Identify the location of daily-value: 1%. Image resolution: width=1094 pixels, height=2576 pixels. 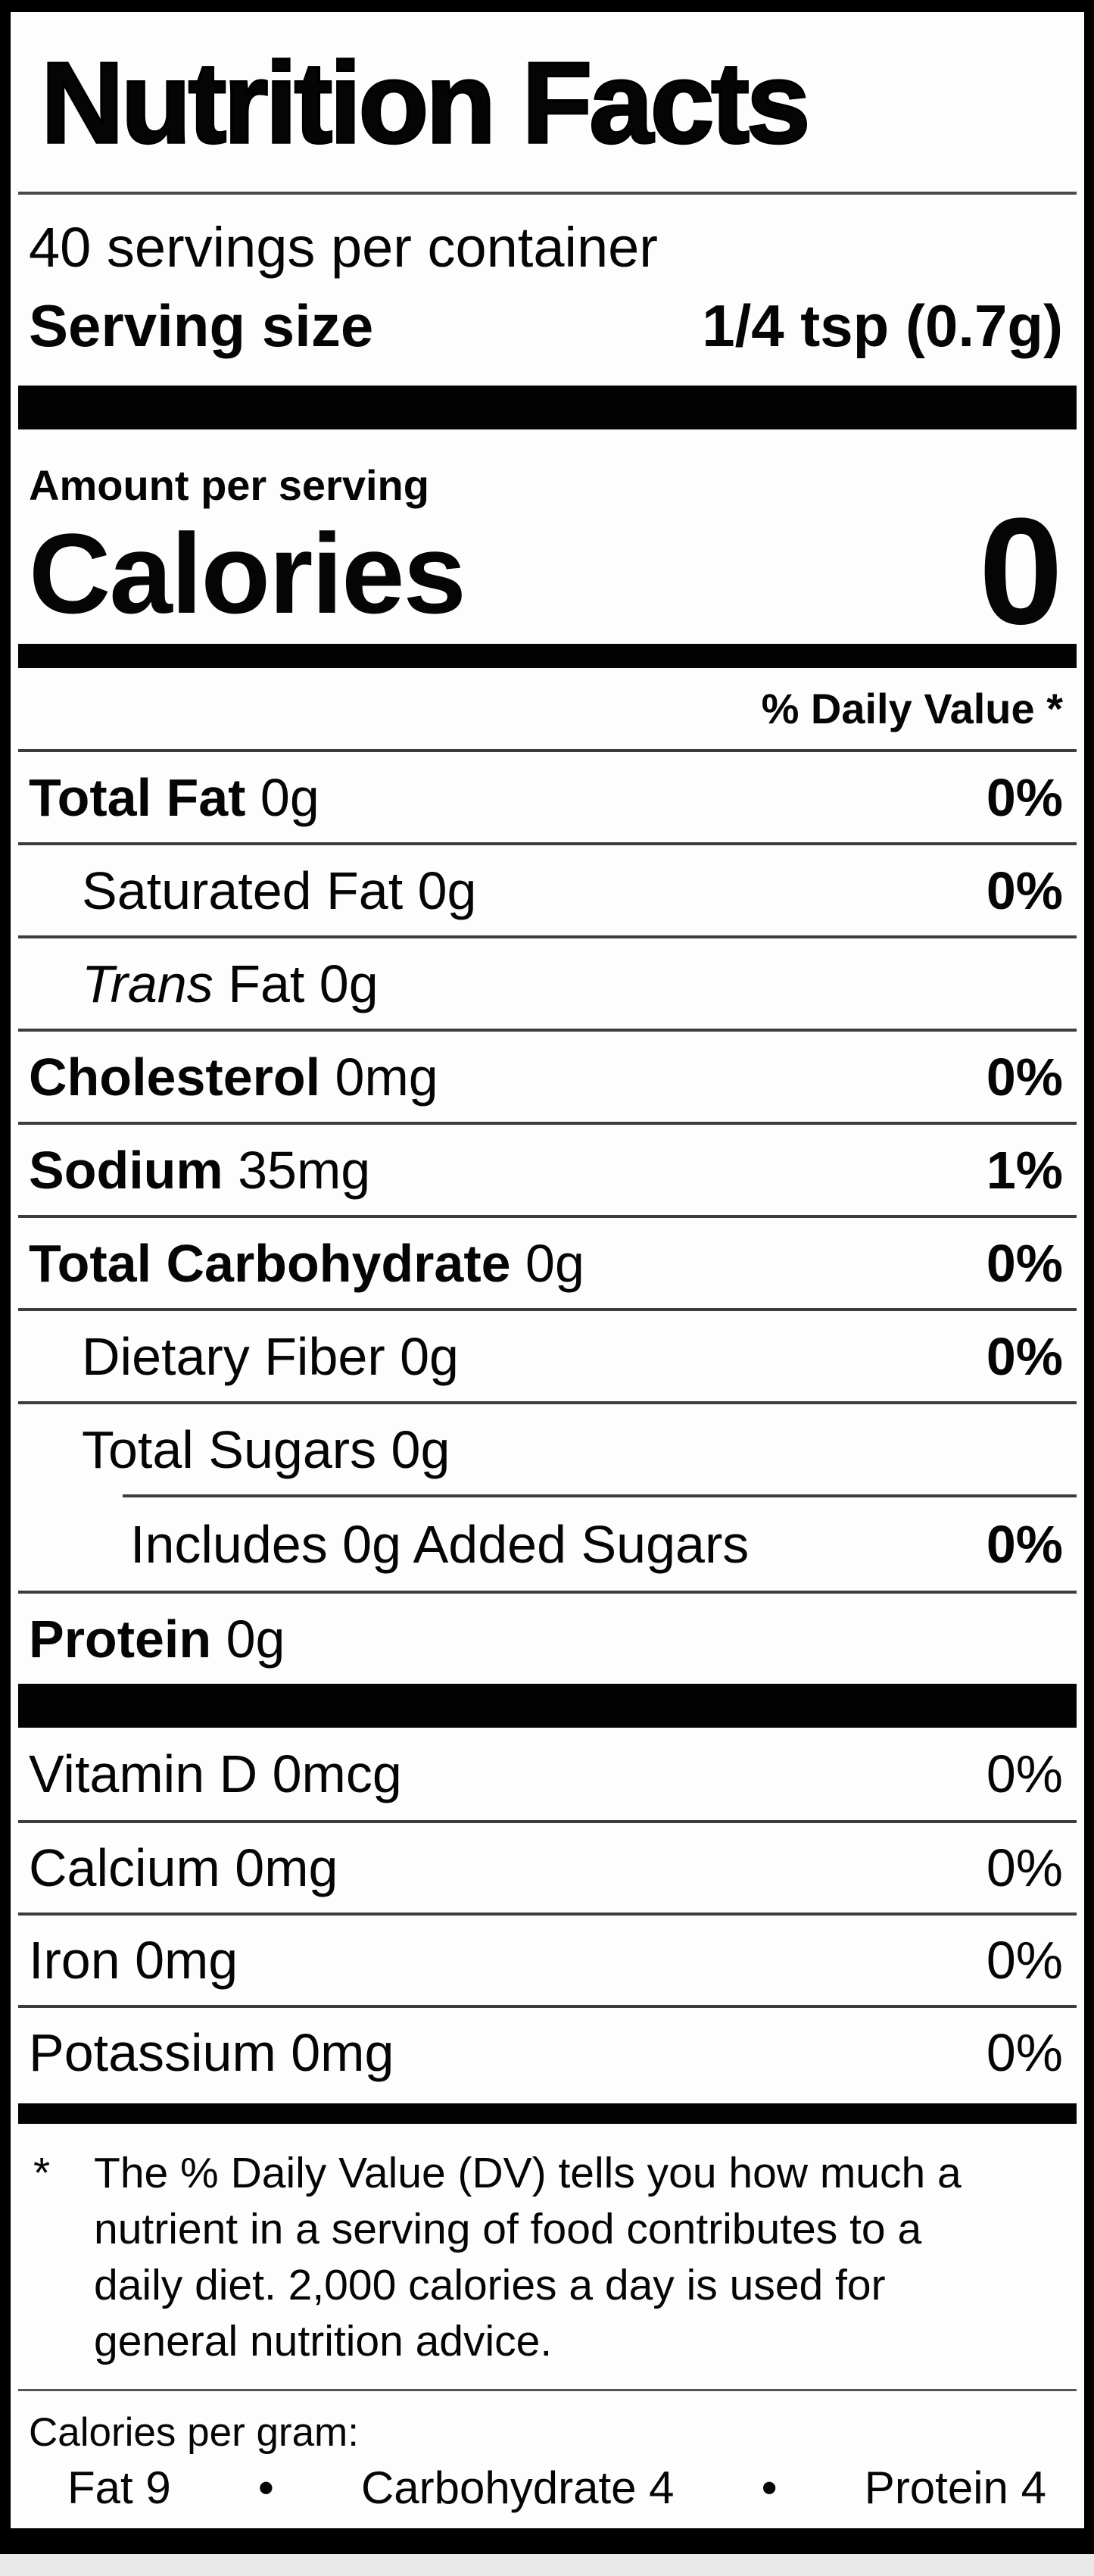
(1024, 1170).